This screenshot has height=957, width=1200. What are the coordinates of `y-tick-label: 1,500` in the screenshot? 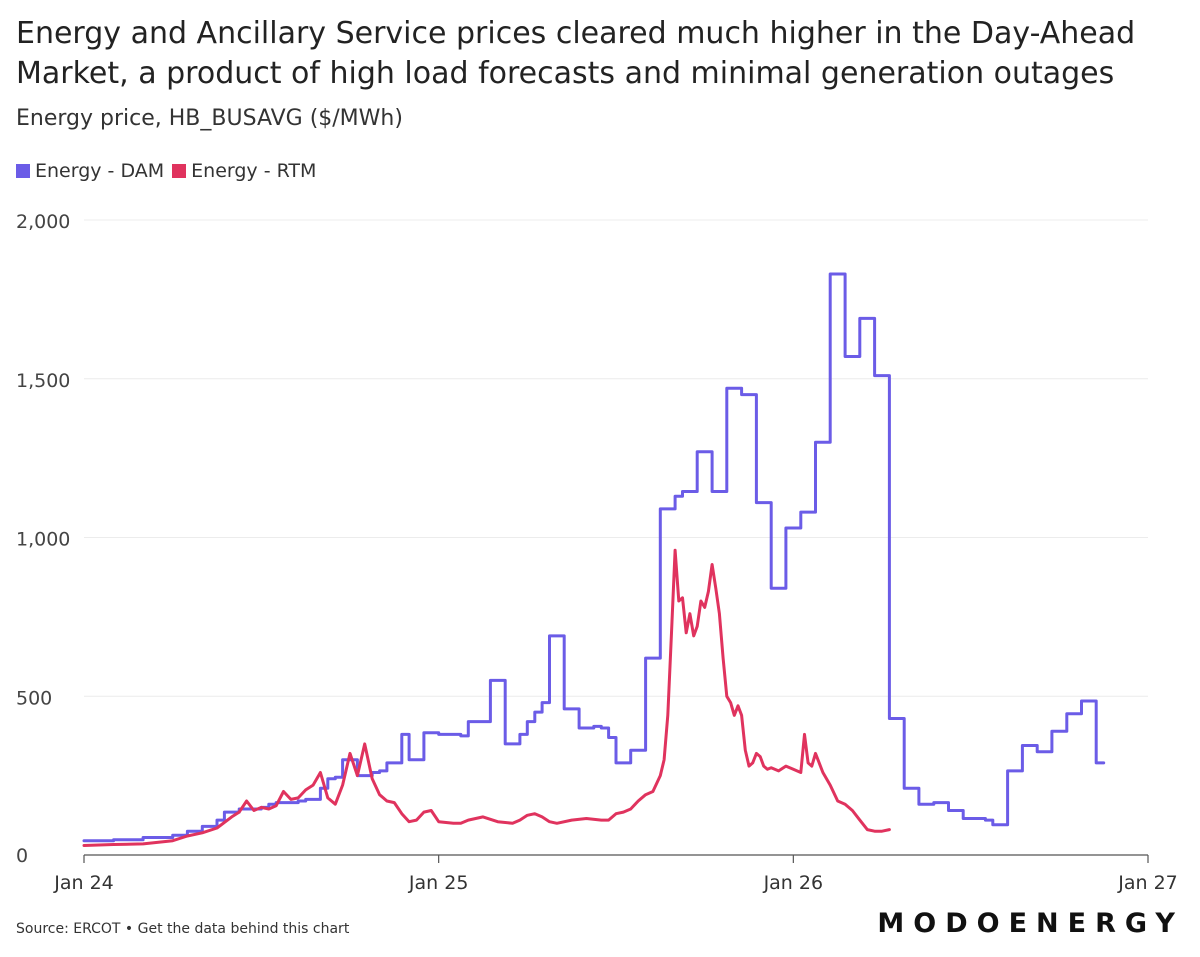 It's located at (43, 381).